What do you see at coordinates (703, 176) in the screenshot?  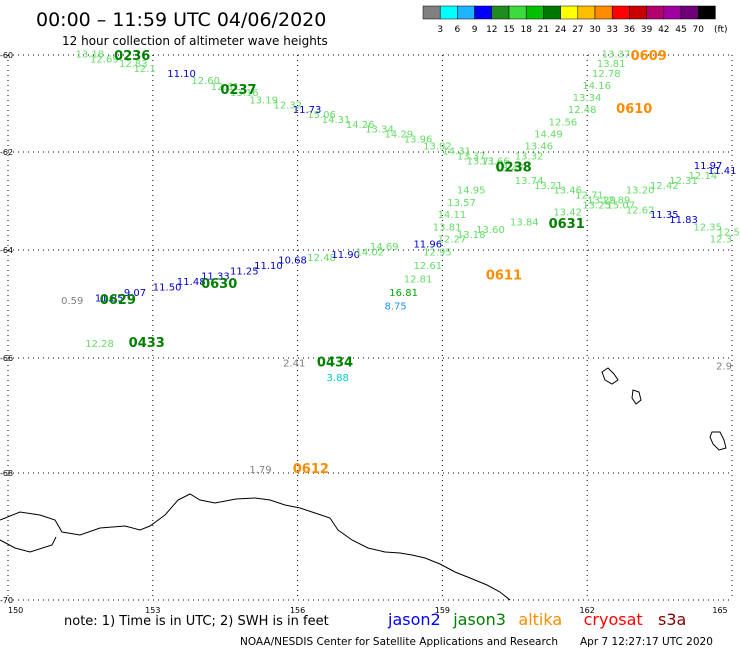 I see `wave-height-value: 12.14` at bounding box center [703, 176].